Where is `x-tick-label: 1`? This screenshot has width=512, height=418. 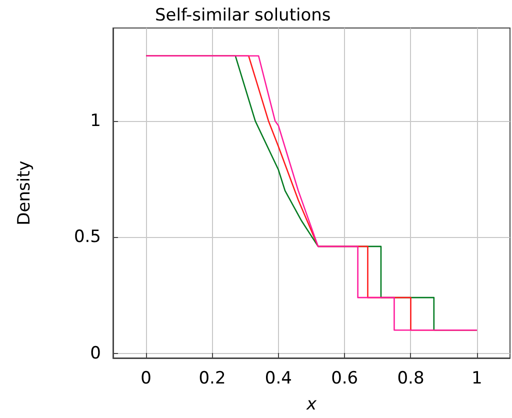 x-tick-label: 1 is located at coordinates (477, 378).